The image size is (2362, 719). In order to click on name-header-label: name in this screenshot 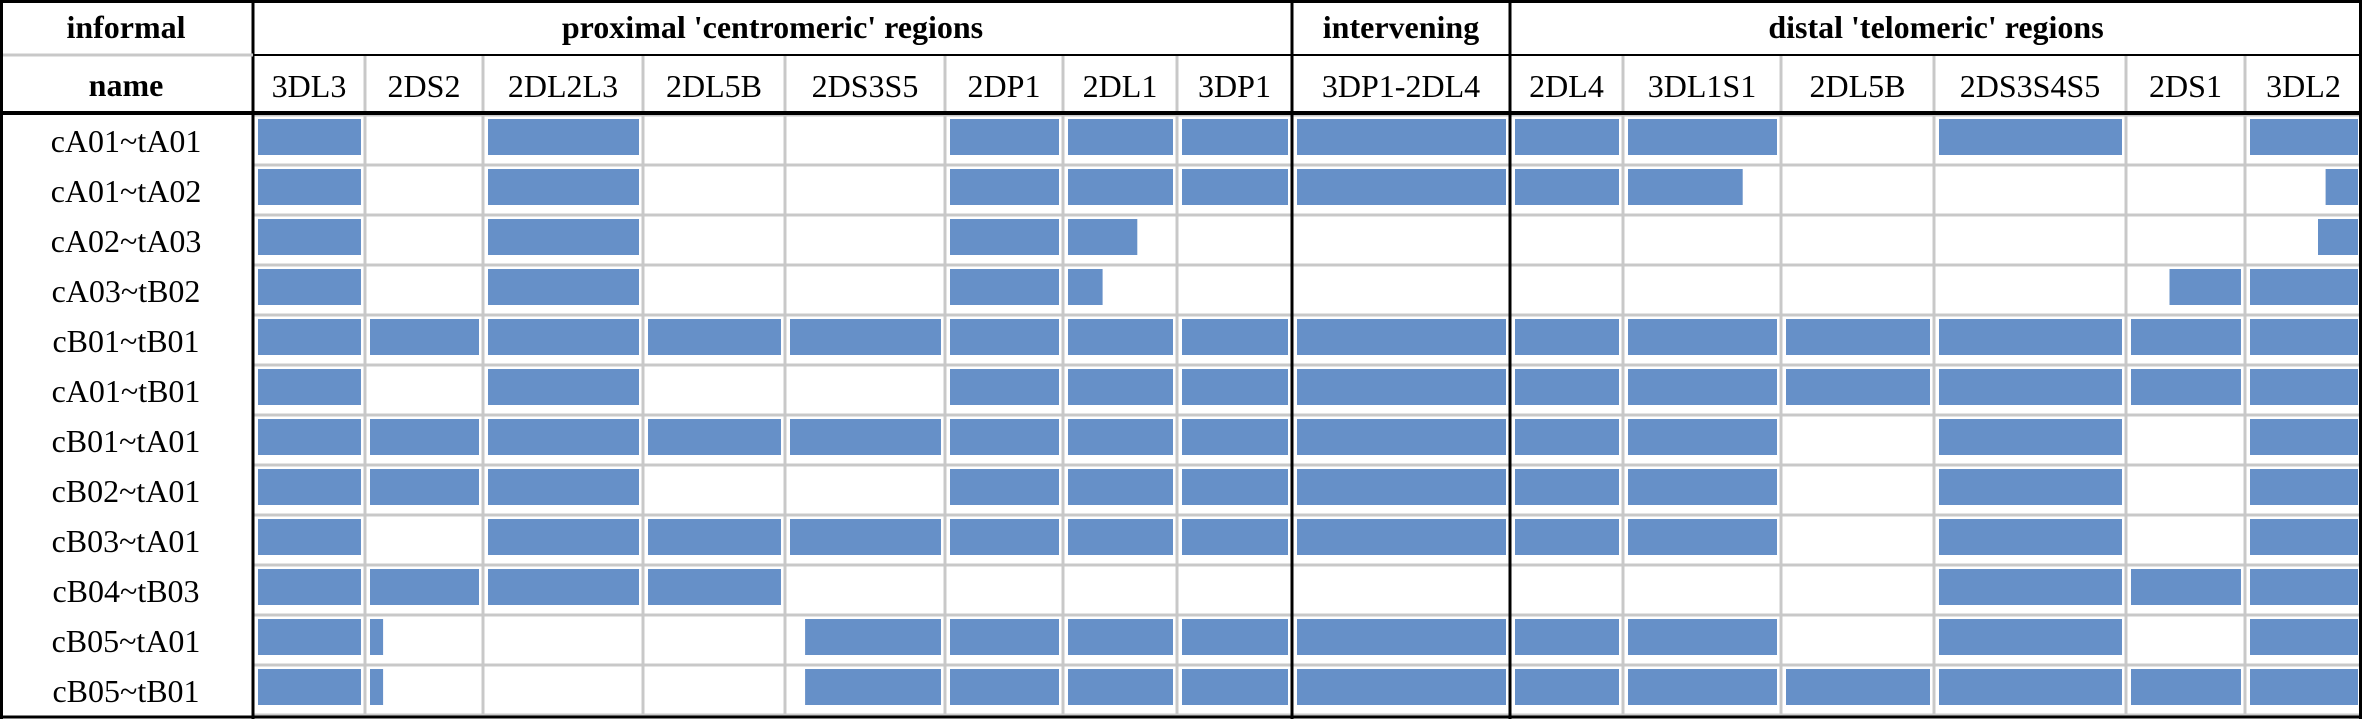, I will do `click(126, 85)`.